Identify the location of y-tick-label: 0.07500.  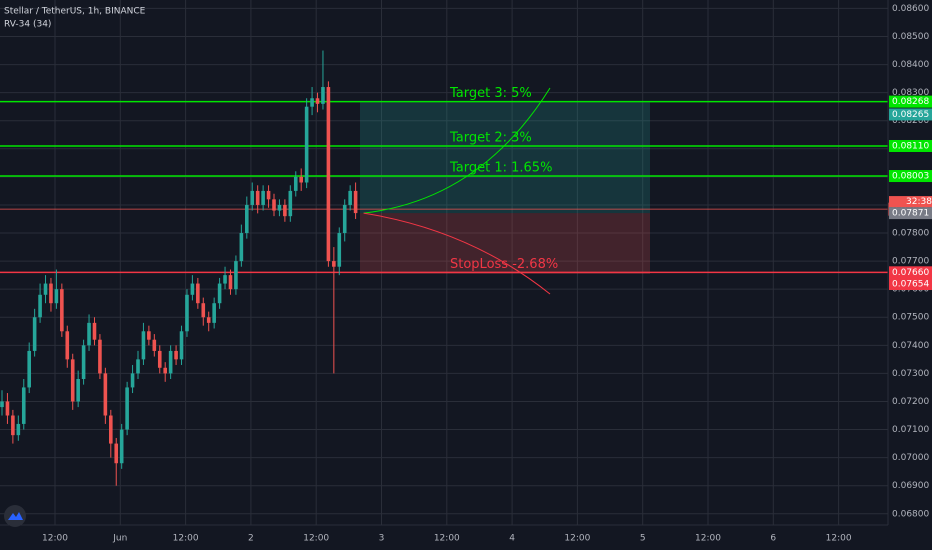
(910, 318).